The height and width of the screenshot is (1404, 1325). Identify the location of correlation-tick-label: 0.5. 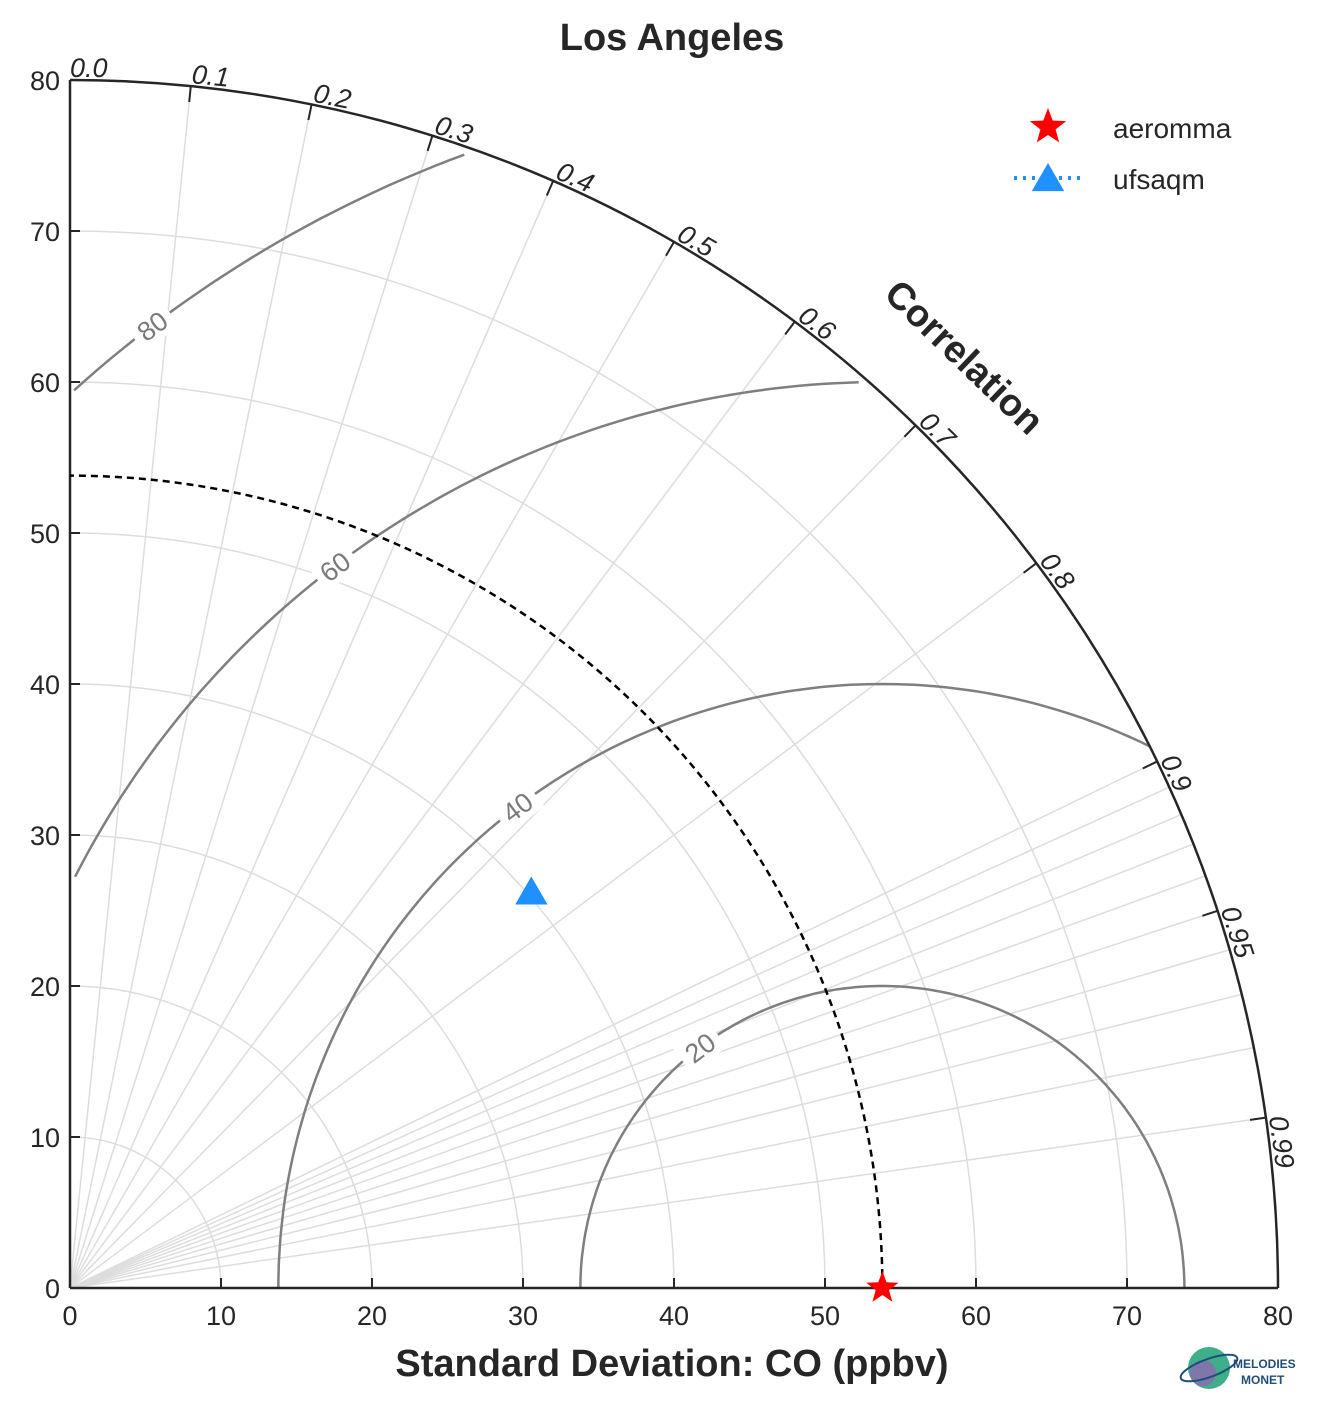
(696, 240).